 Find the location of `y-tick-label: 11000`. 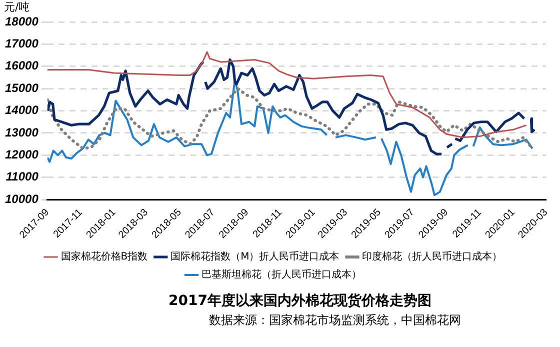

y-tick-label: 11000 is located at coordinates (22, 177).